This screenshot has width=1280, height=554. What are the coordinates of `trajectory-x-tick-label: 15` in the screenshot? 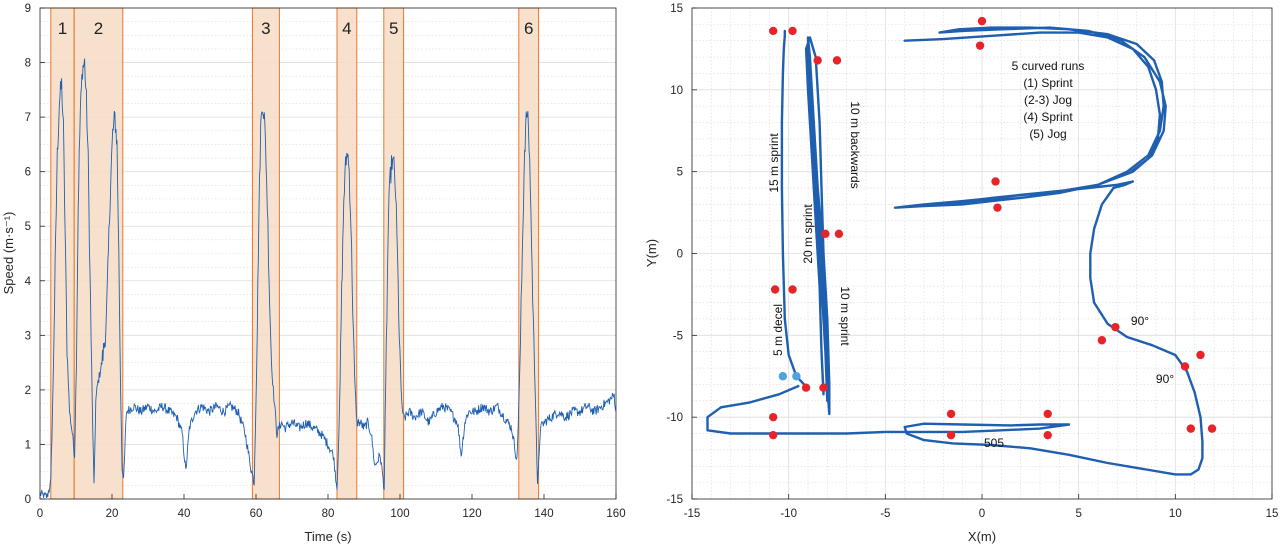 It's located at (1272, 514).